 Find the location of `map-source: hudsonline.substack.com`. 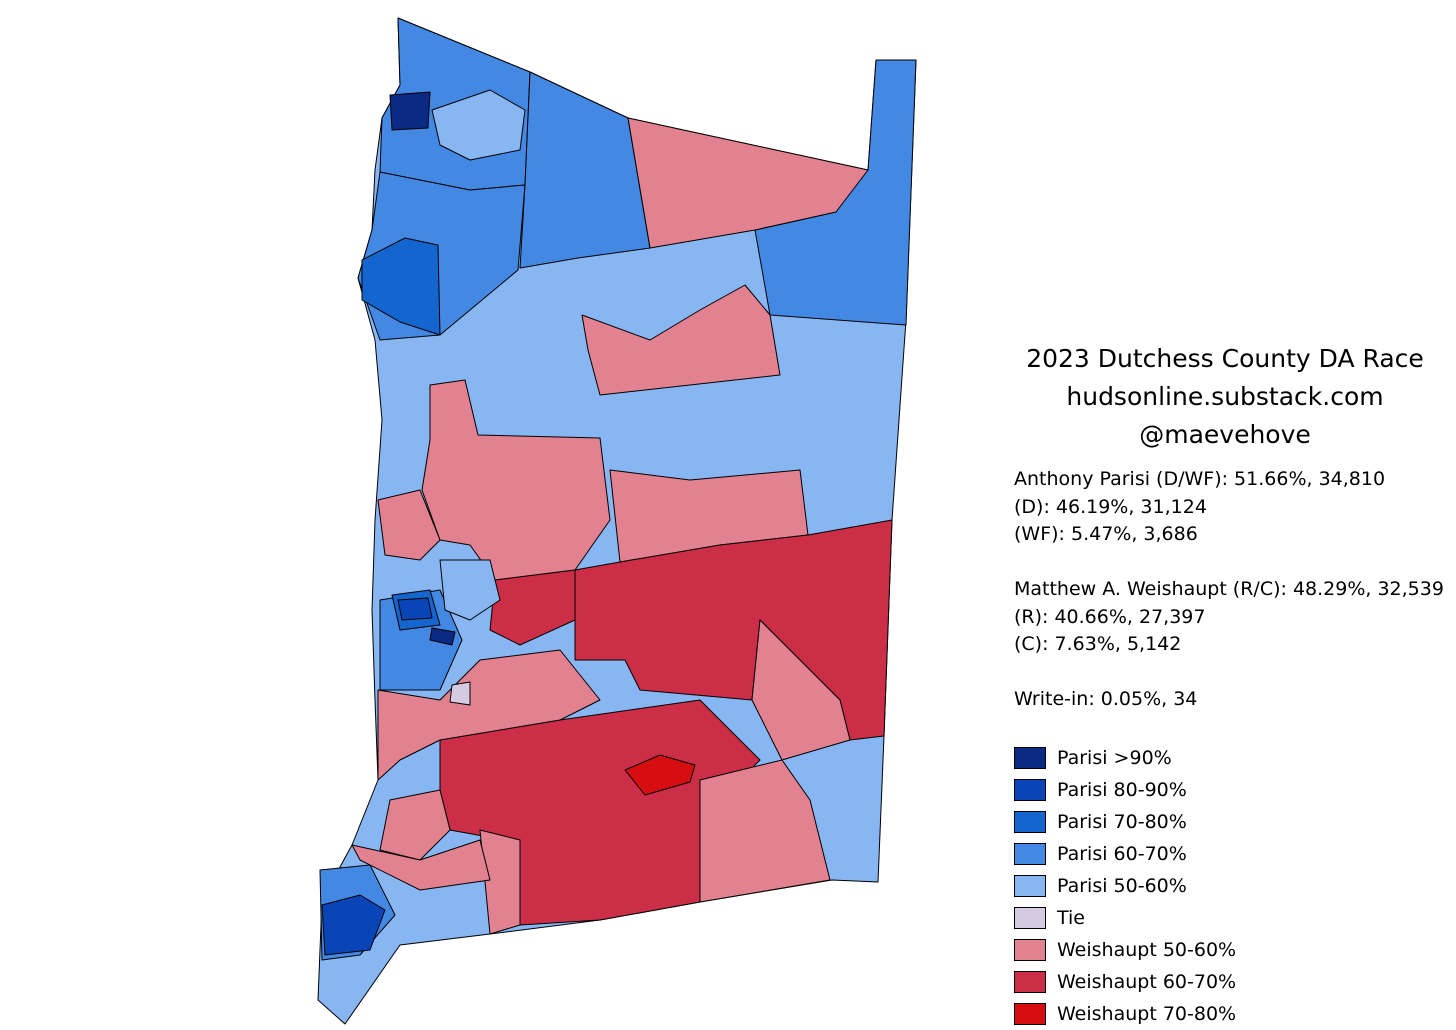

map-source: hudsonline.substack.com is located at coordinates (1225, 396).